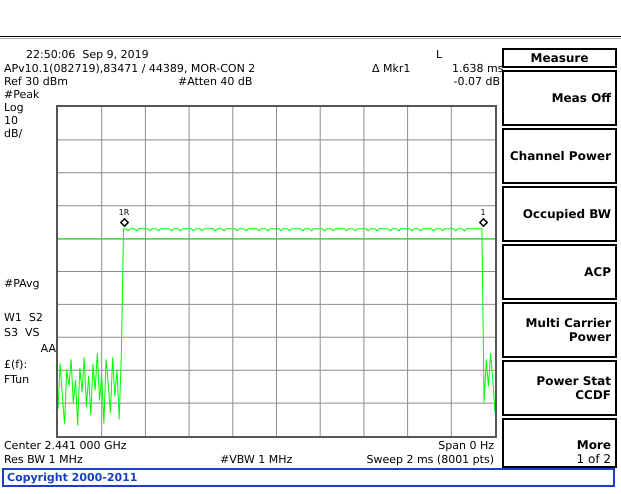  What do you see at coordinates (36, 81) in the screenshot?
I see `text: Ref 30 dBm` at bounding box center [36, 81].